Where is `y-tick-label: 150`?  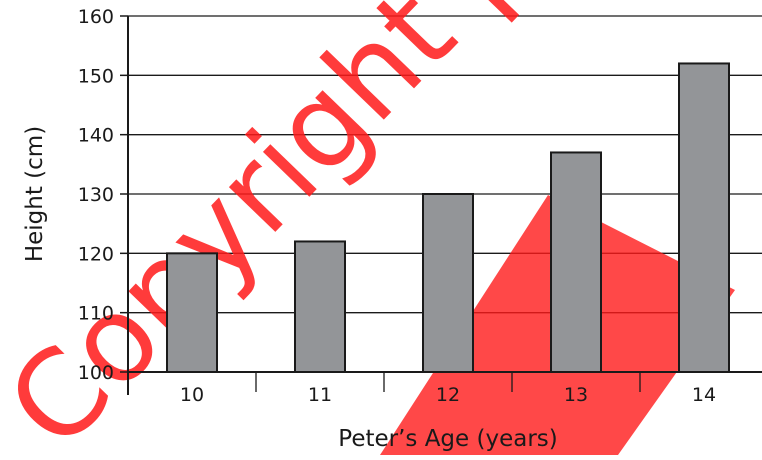 y-tick-label: 150 is located at coordinates (96, 76).